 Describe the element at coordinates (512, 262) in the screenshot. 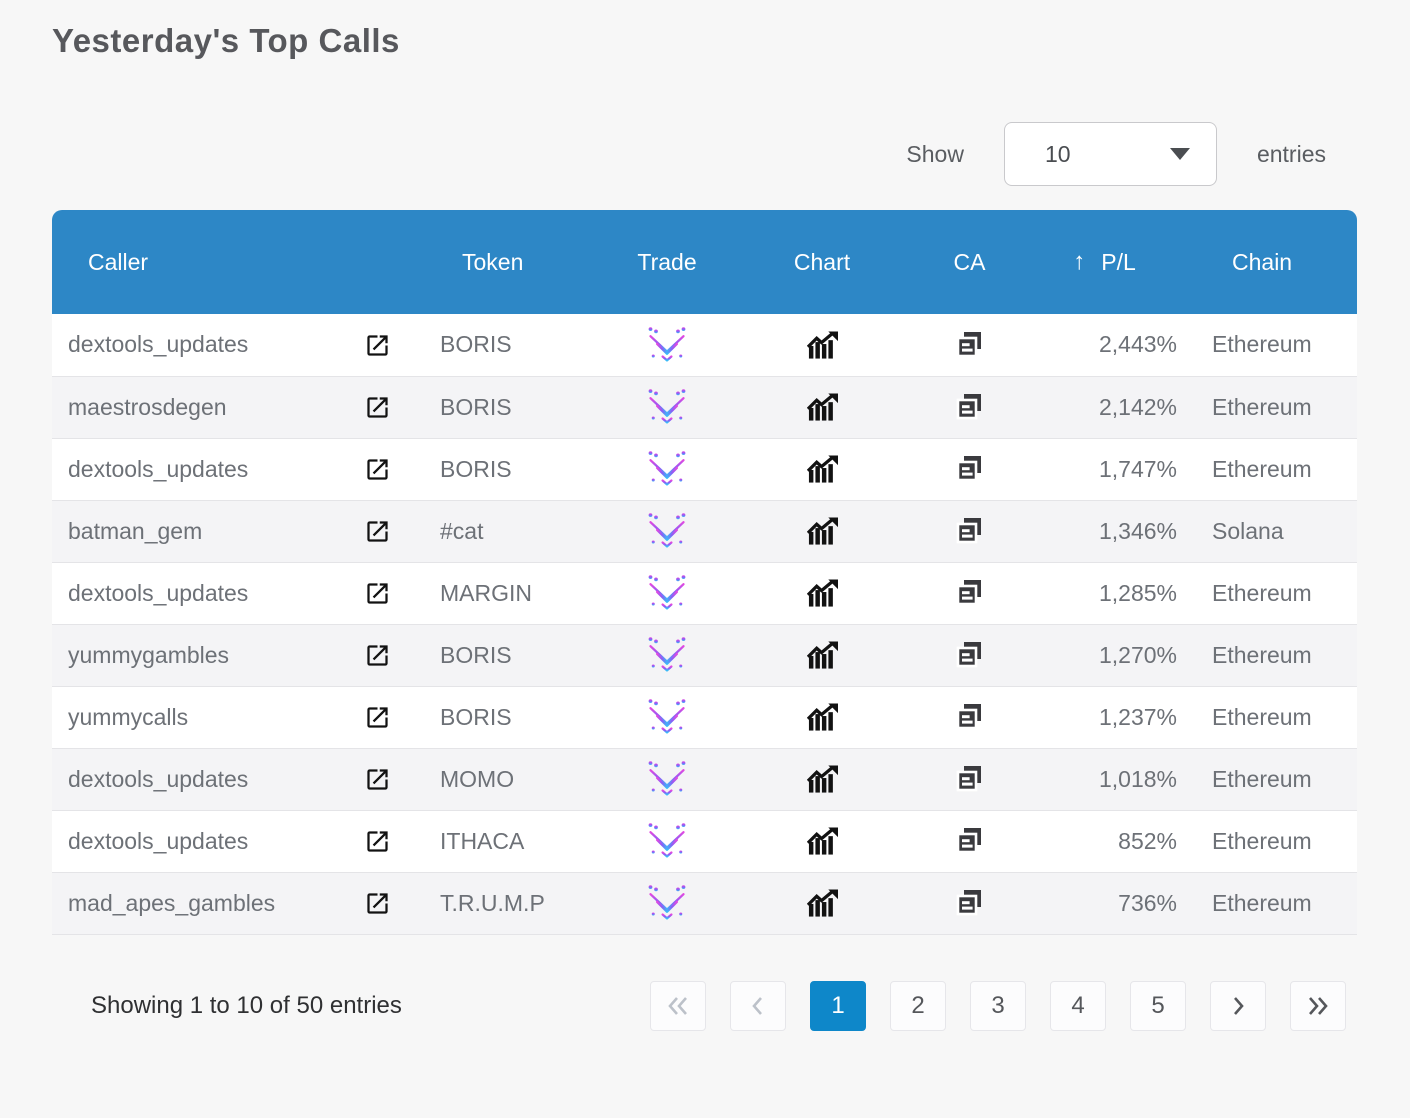

I see `column-header-token: Token` at that location.